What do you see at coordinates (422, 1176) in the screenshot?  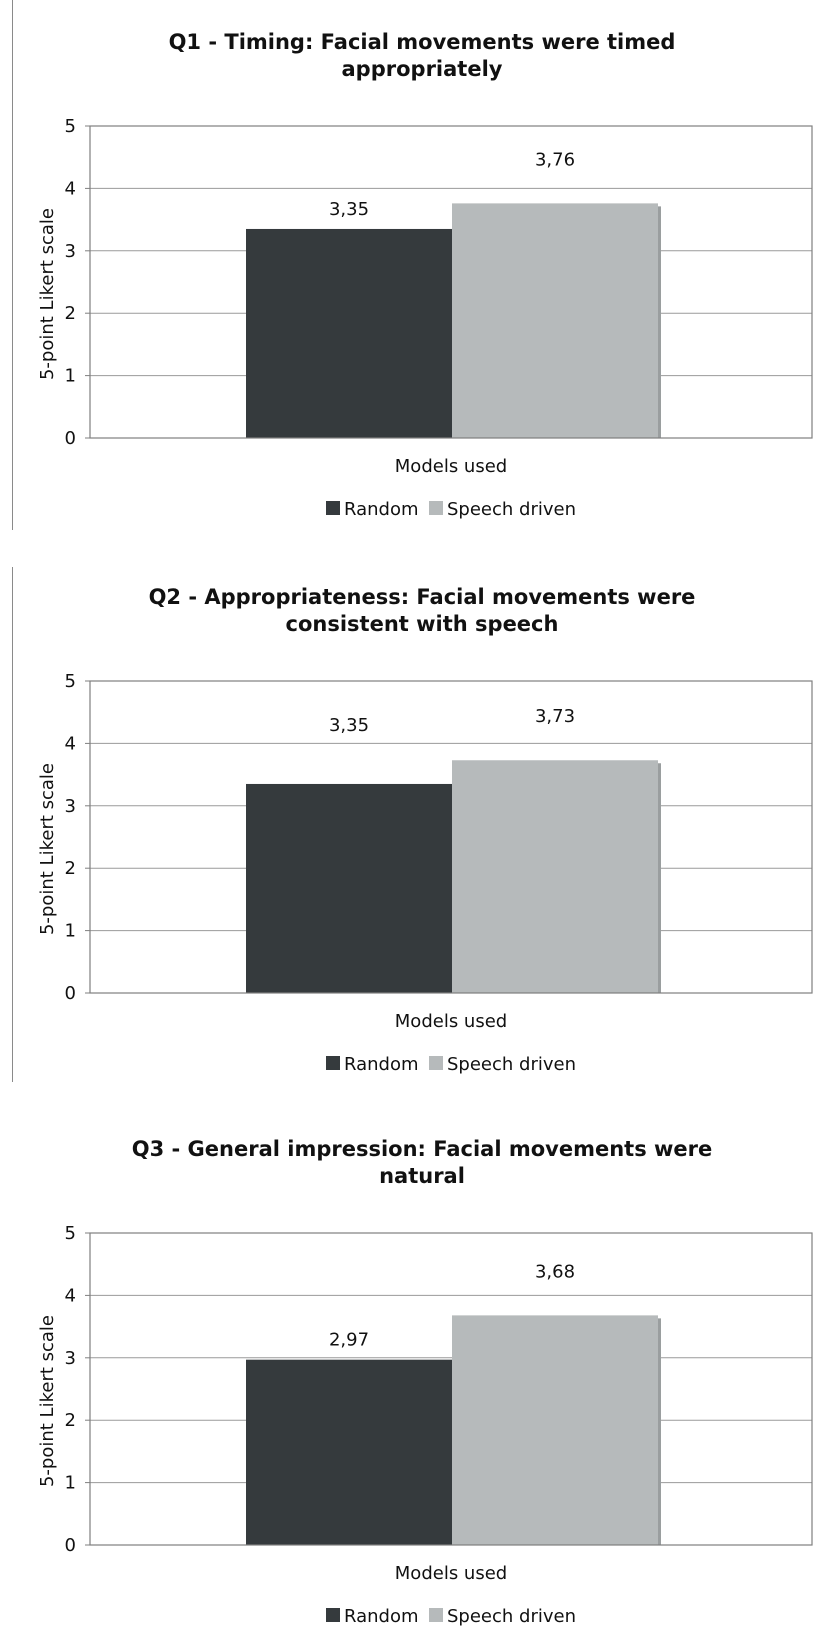 I see `chart-title-line: natural` at bounding box center [422, 1176].